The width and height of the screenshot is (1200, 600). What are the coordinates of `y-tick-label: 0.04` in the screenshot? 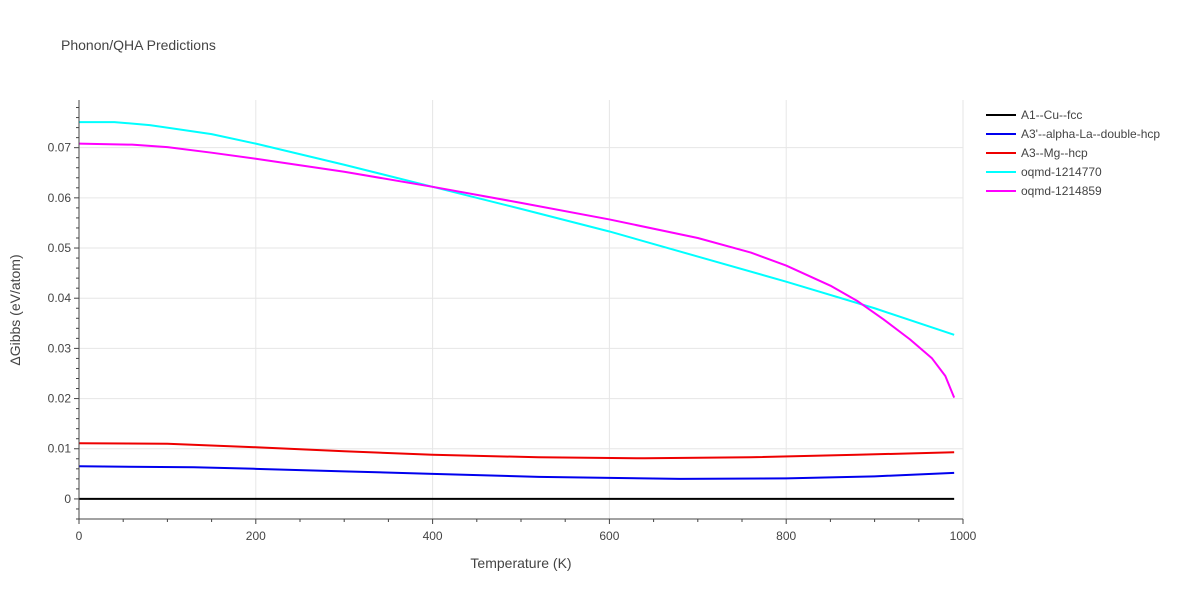 It's located at (60, 298).